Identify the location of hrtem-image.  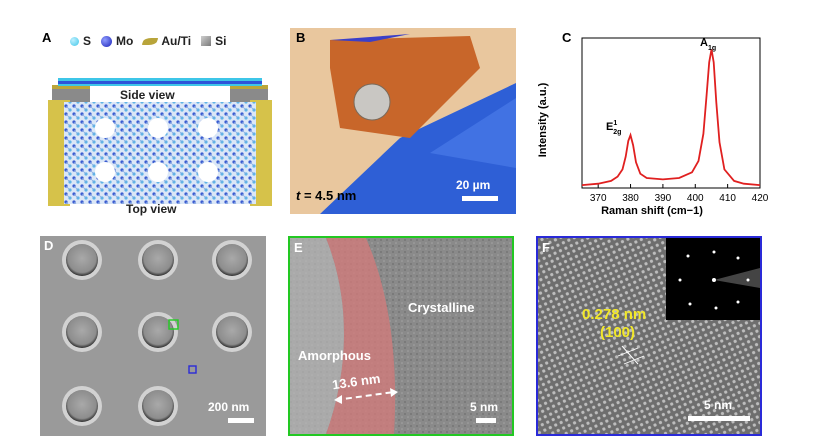
(649, 336).